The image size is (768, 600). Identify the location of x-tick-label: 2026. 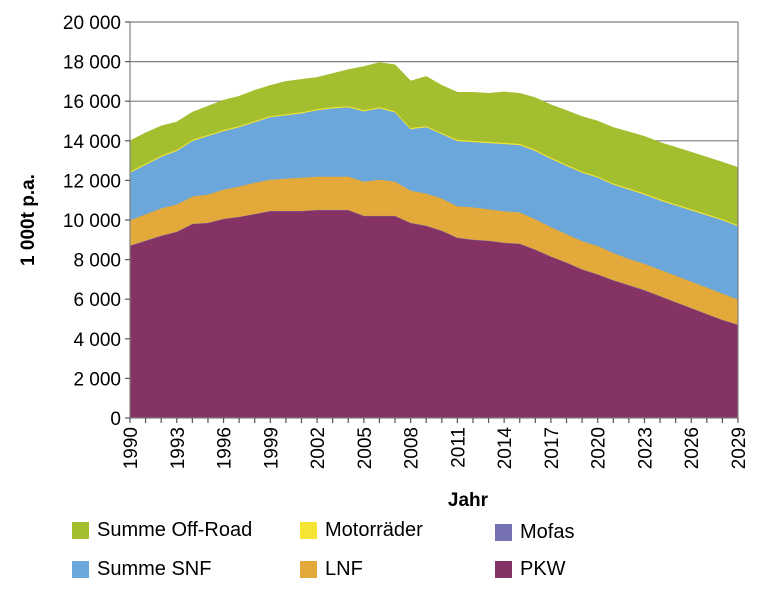
(692, 448).